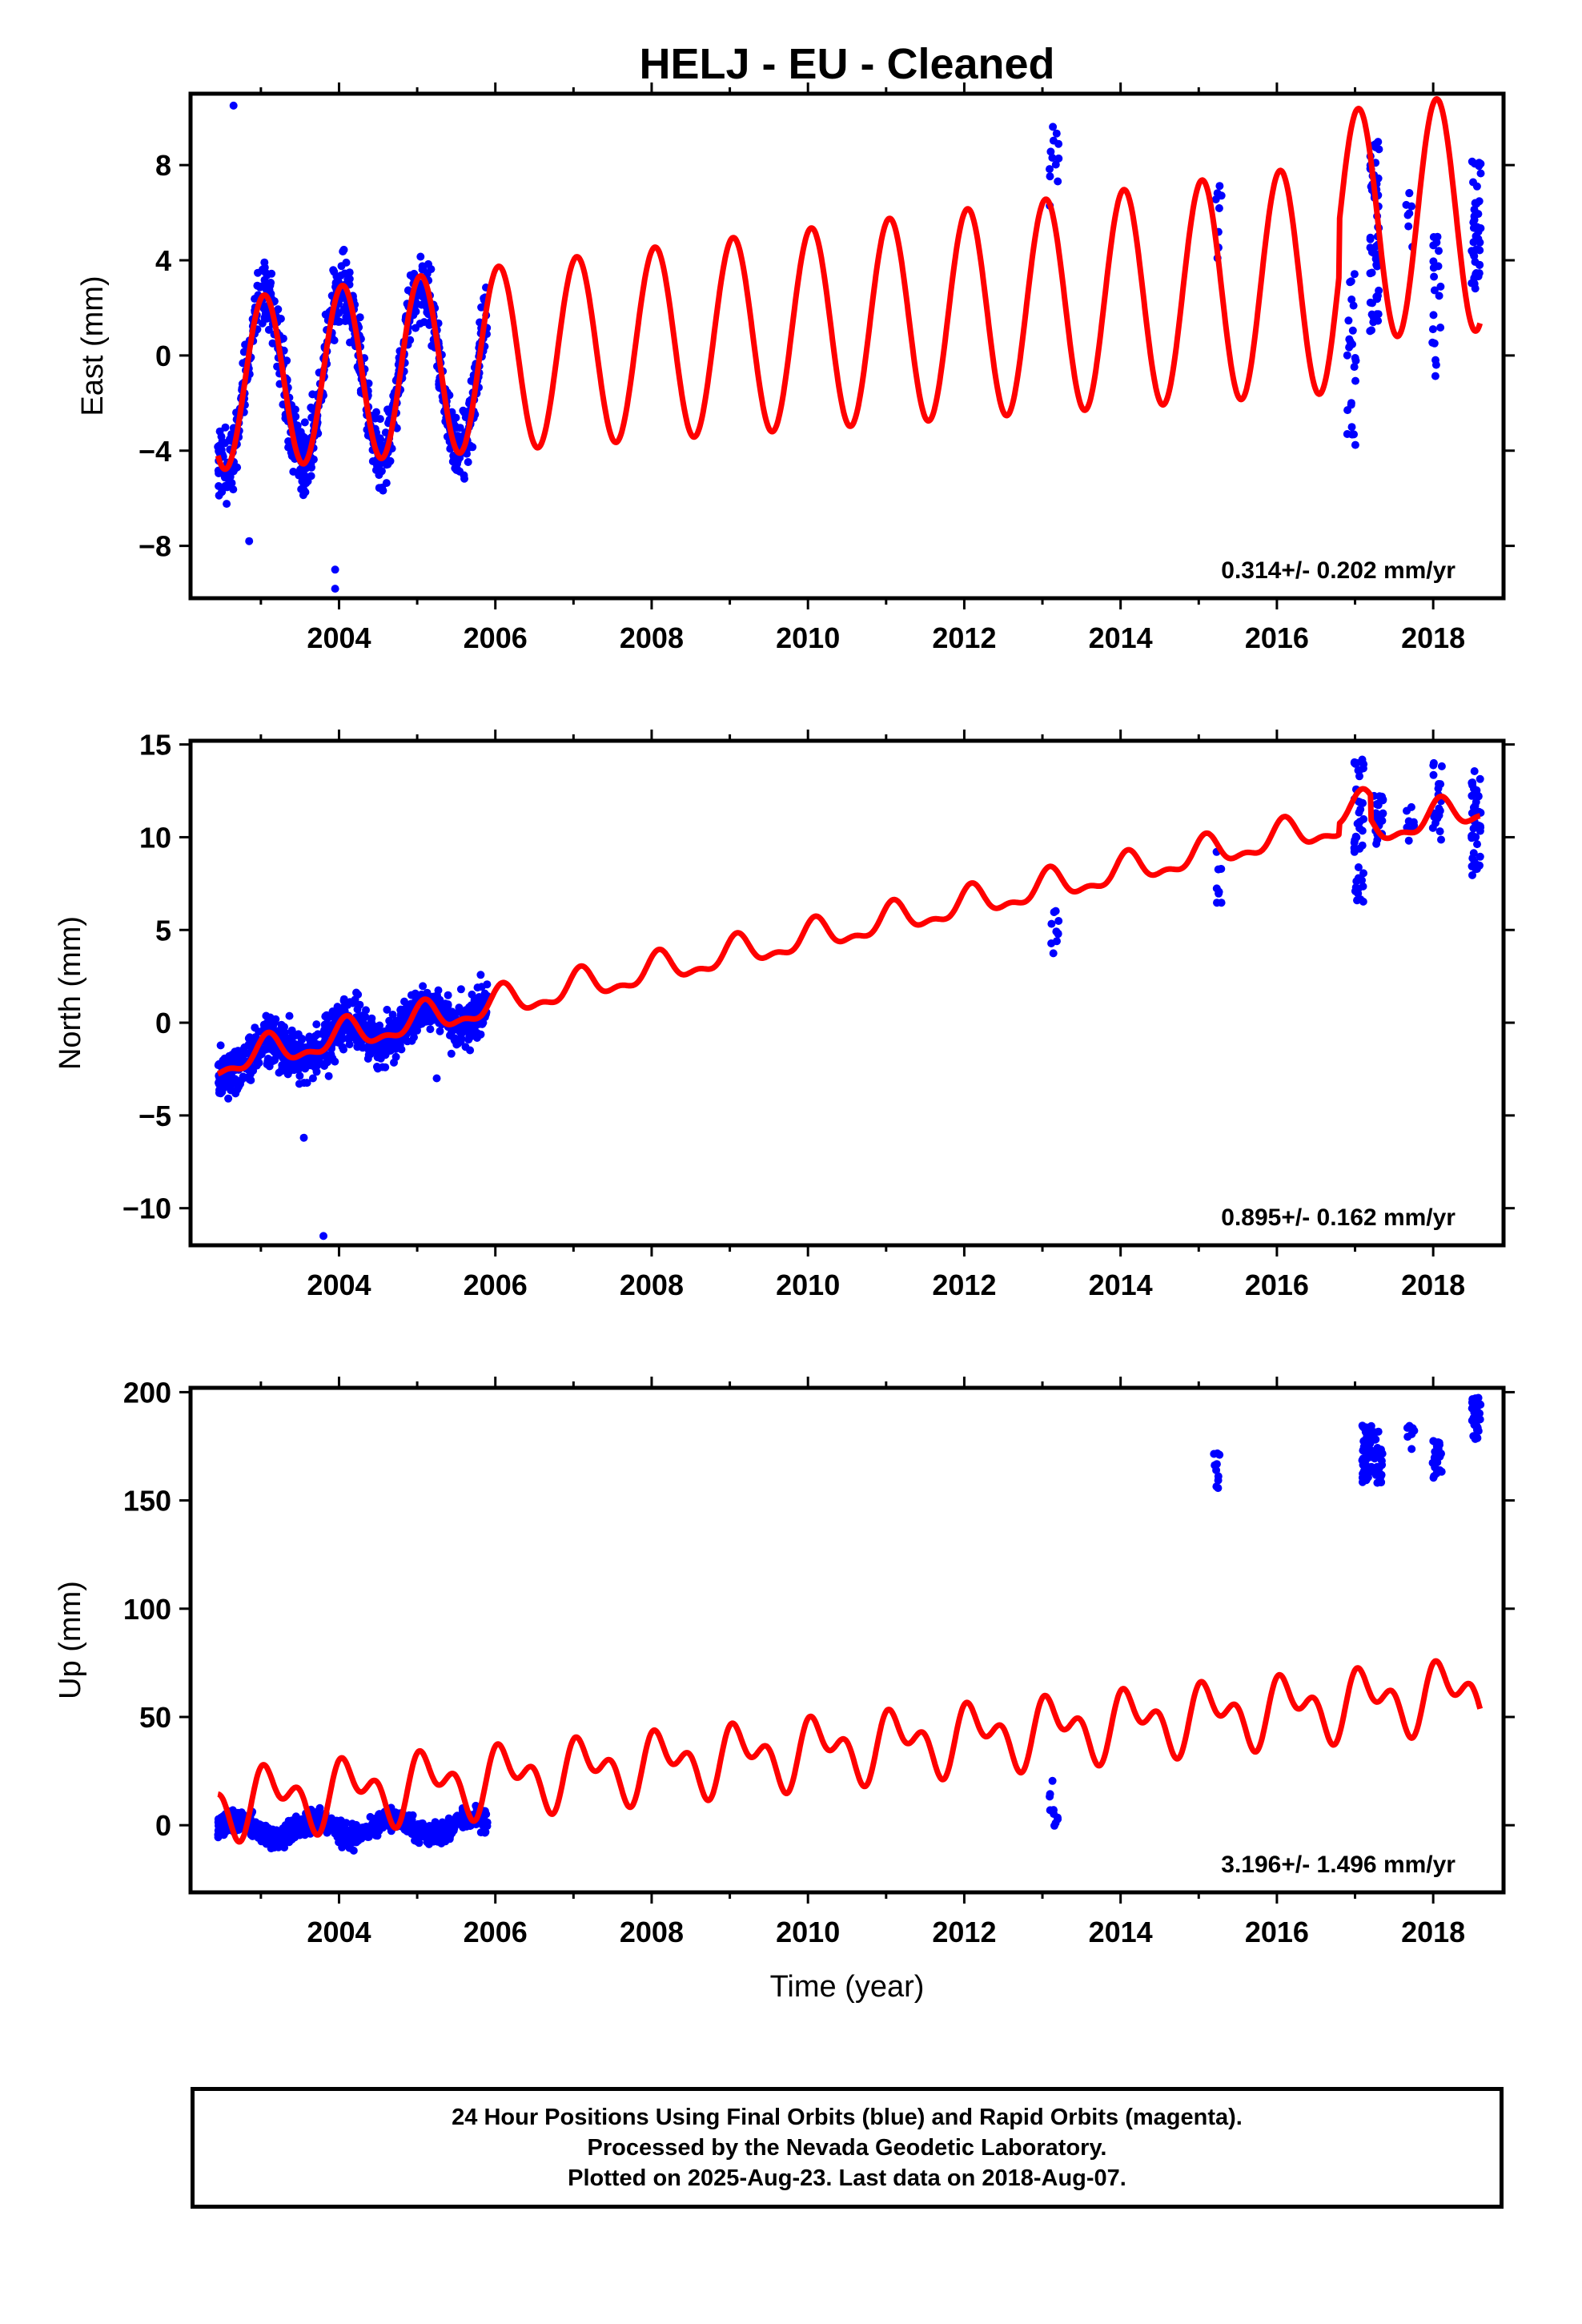  What do you see at coordinates (163, 165) in the screenshot?
I see `y-tick-label: 8` at bounding box center [163, 165].